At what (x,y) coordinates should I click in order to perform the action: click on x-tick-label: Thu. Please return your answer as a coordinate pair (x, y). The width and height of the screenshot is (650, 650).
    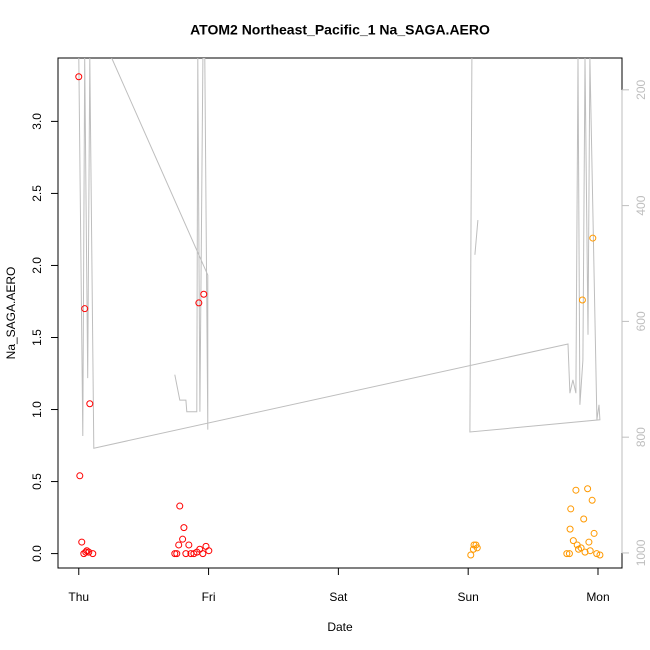
    Looking at the image, I should click on (78, 597).